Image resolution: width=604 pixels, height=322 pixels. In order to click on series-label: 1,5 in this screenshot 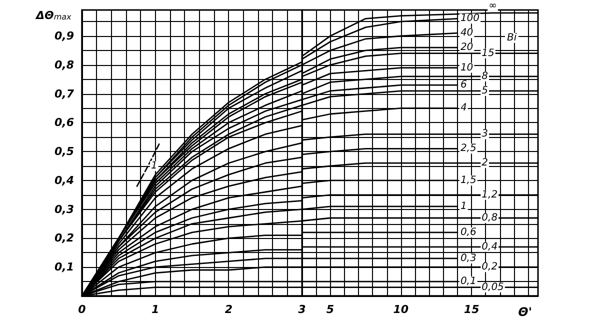, I will do `click(468, 180)`.